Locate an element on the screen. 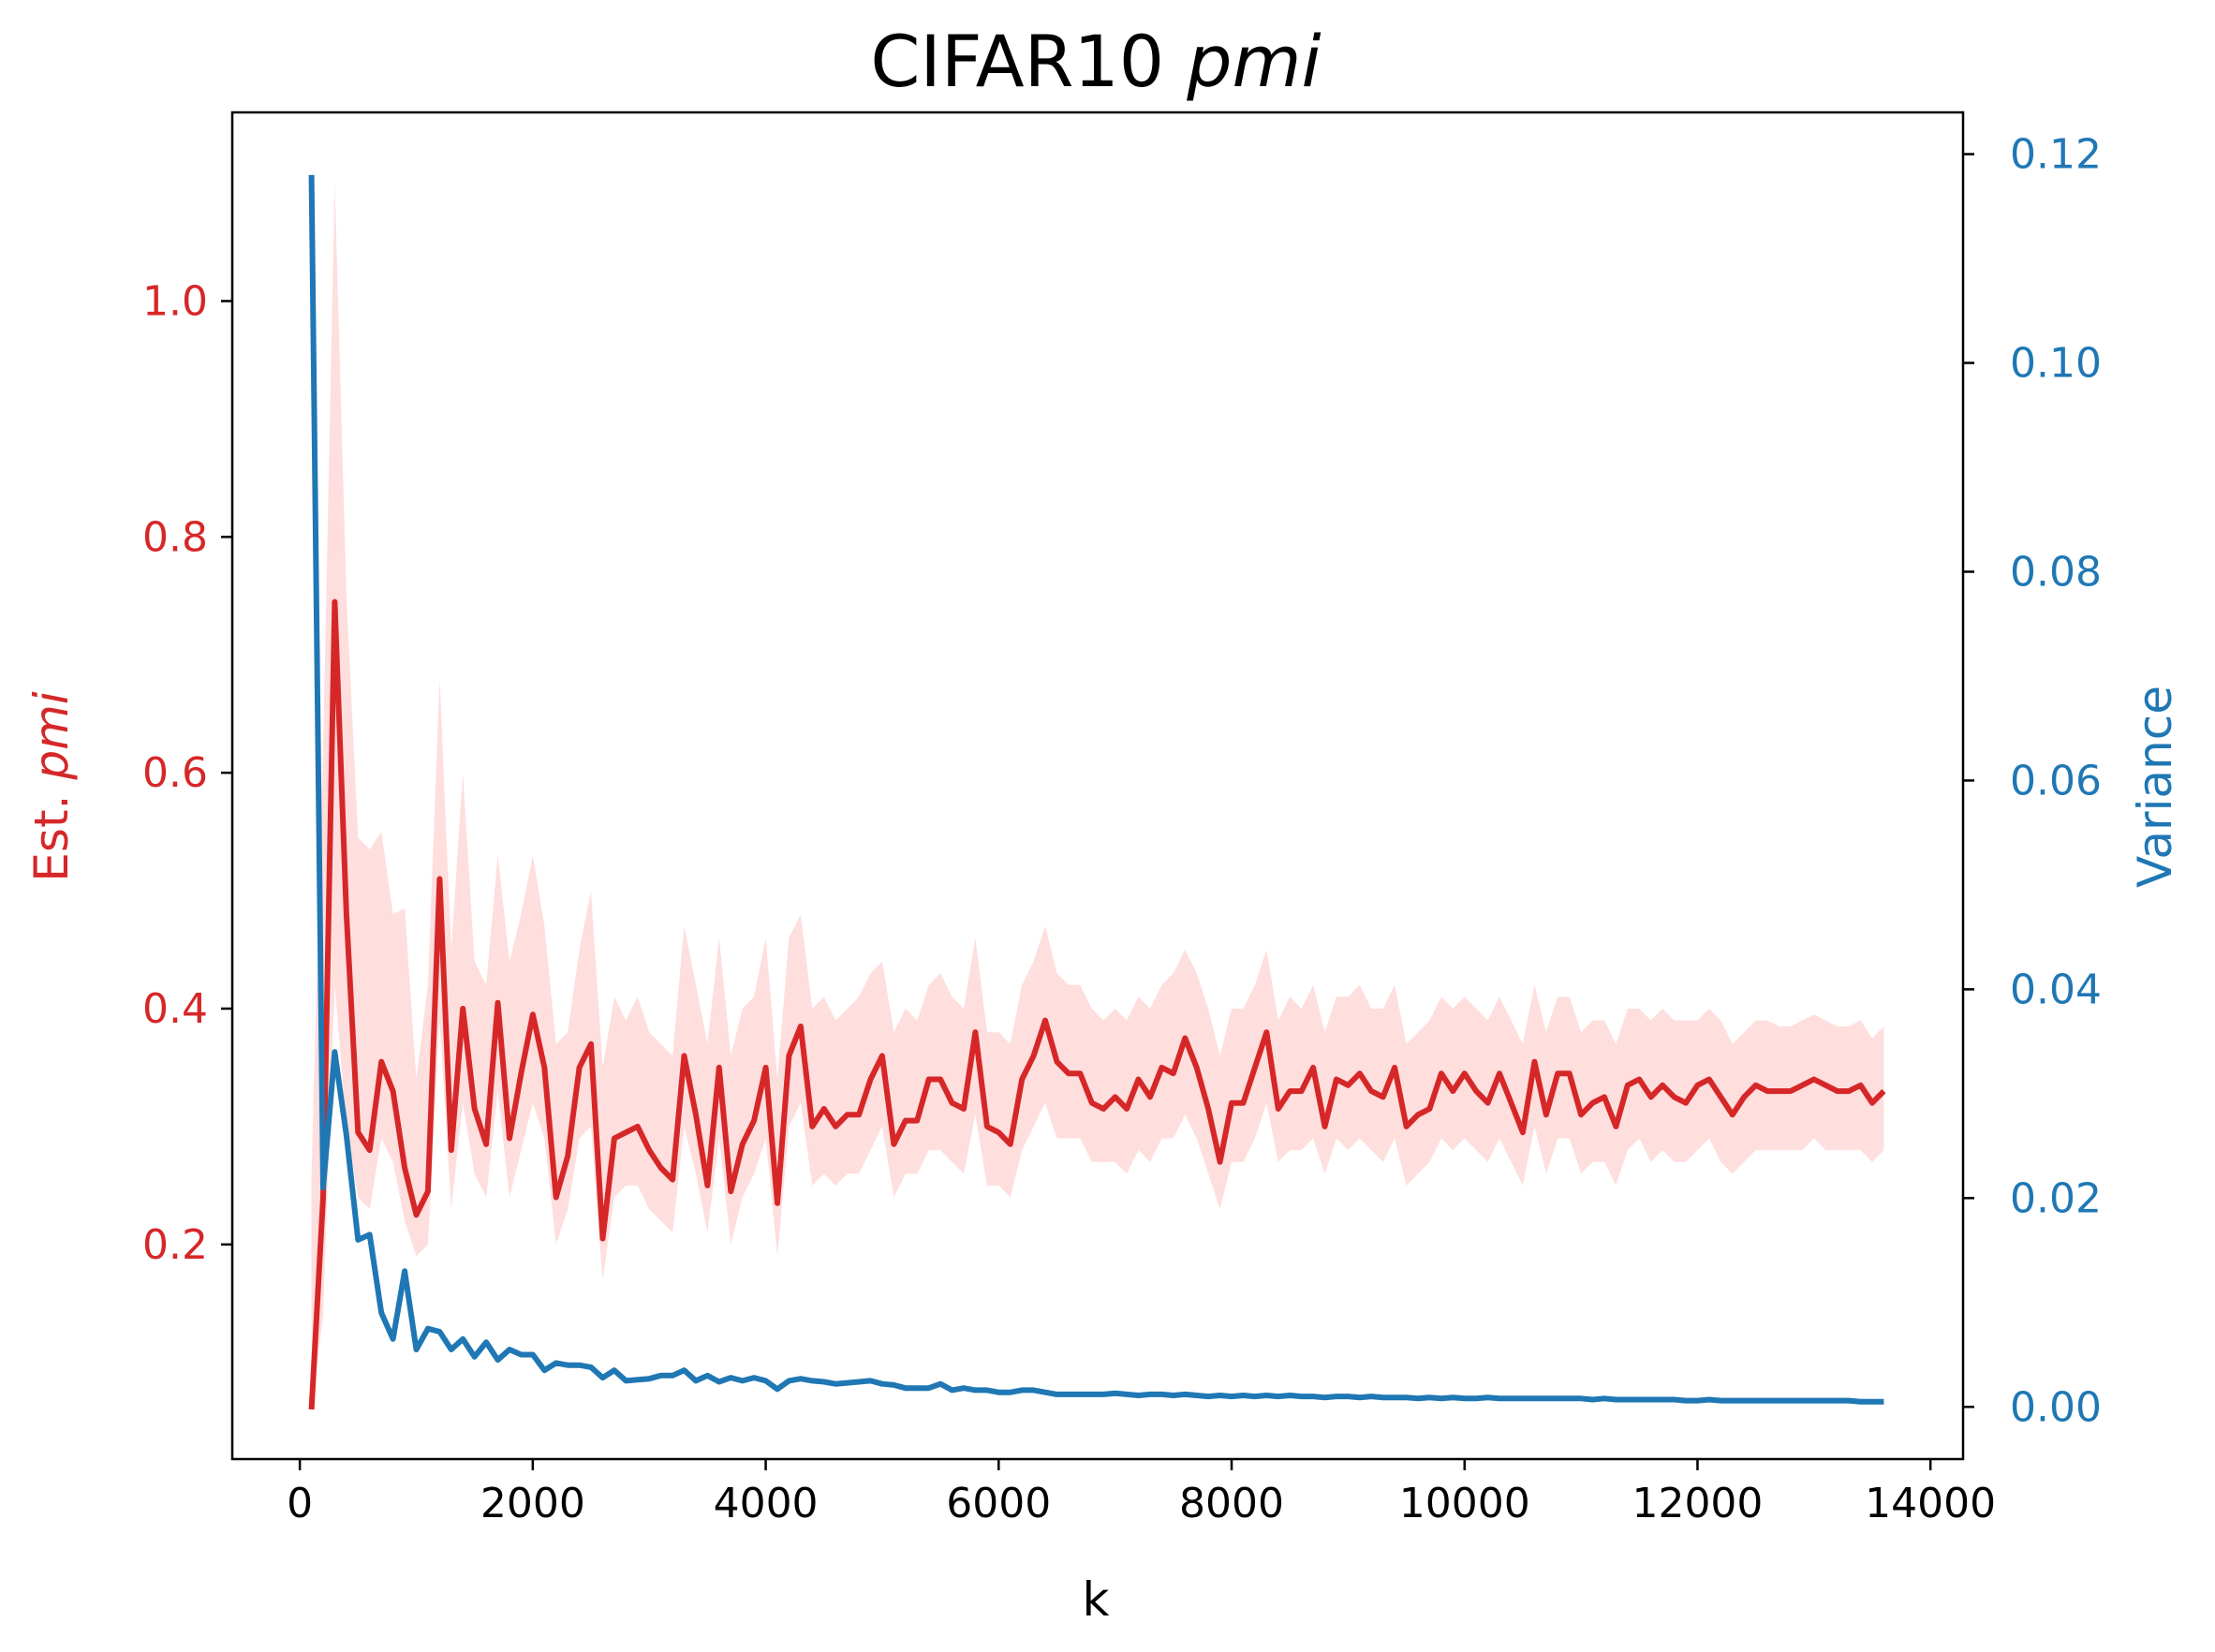 This screenshot has height=1652, width=2215. x-tick-label: 12000 is located at coordinates (1697, 1504).